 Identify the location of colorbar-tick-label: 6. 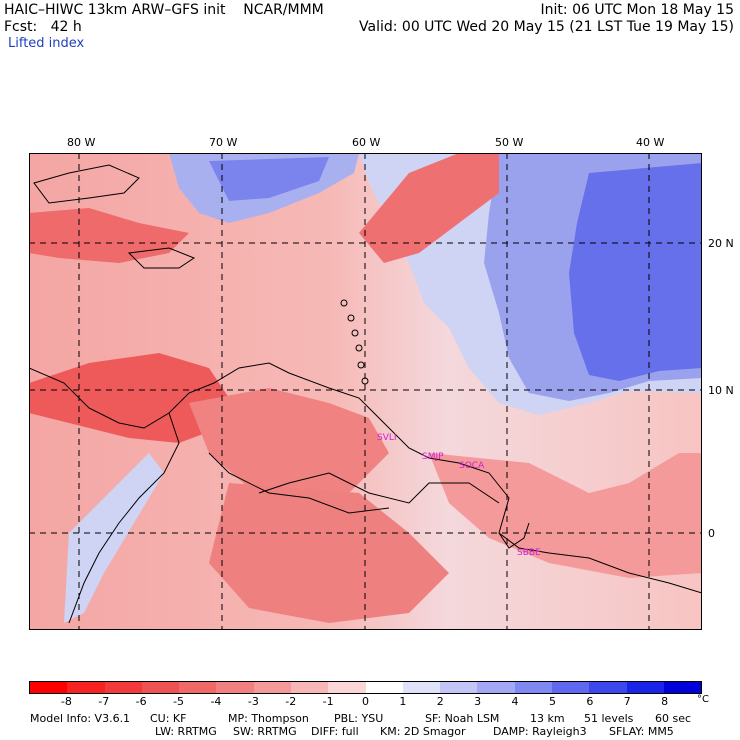
(590, 701).